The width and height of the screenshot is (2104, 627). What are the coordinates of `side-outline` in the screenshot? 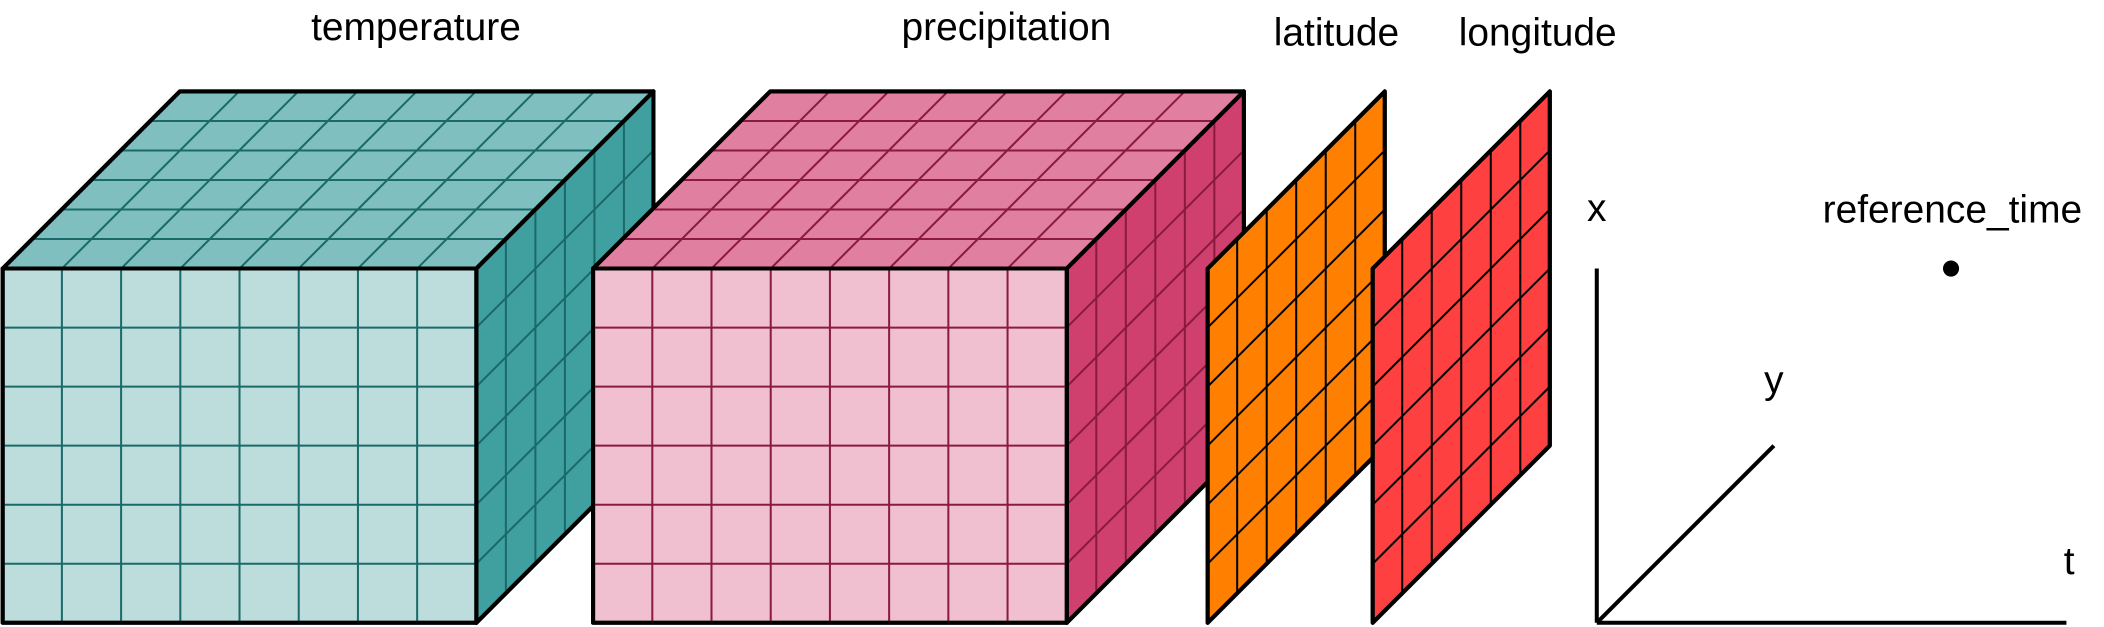 It's located at (1461, 357).